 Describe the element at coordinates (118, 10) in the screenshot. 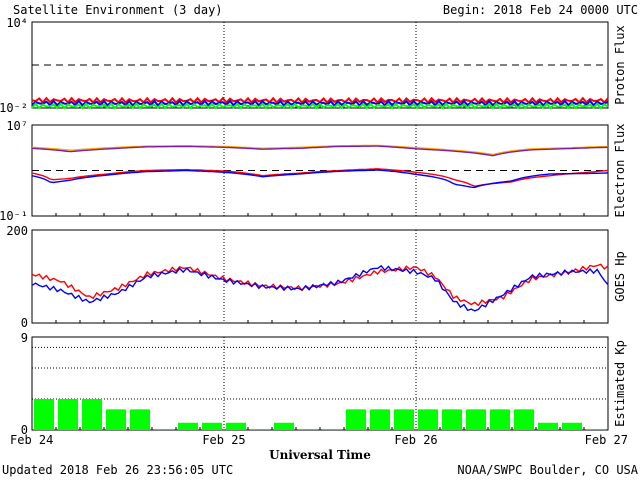

I see `chart-title: Satellite Environment (3 day)` at that location.